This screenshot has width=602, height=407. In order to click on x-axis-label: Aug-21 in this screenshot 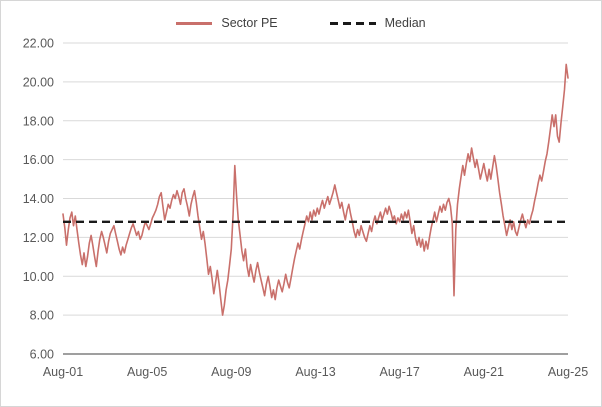, I will do `click(484, 372)`.